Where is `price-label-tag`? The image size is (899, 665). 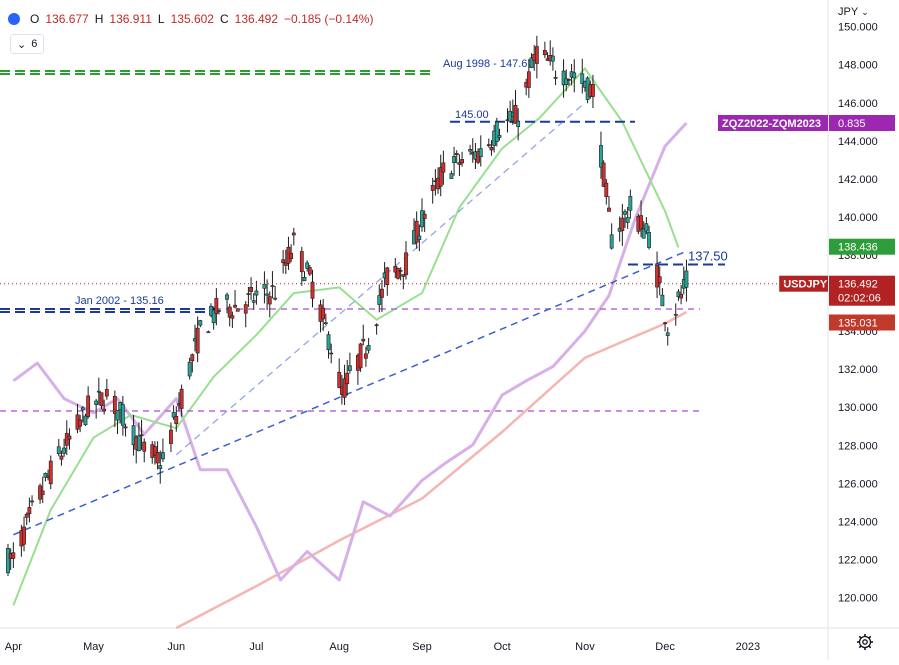 price-label-tag is located at coordinates (803, 283).